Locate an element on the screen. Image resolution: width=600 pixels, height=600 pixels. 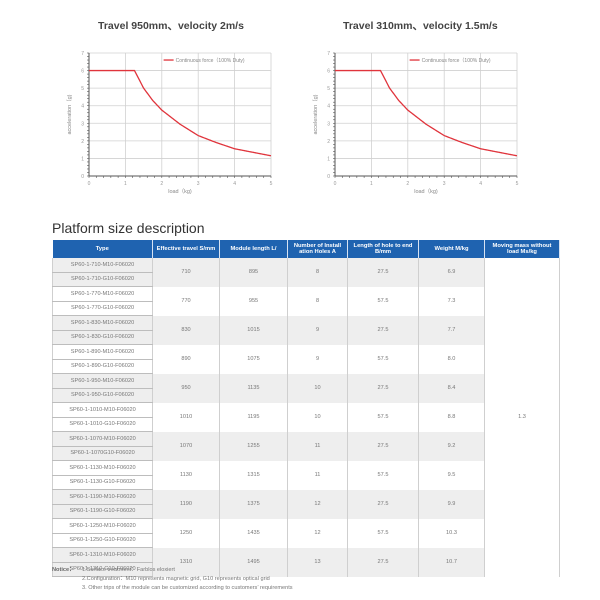
chart-title: Travel 310mm、velocity 1.5m/s is located at coordinates (420, 26).